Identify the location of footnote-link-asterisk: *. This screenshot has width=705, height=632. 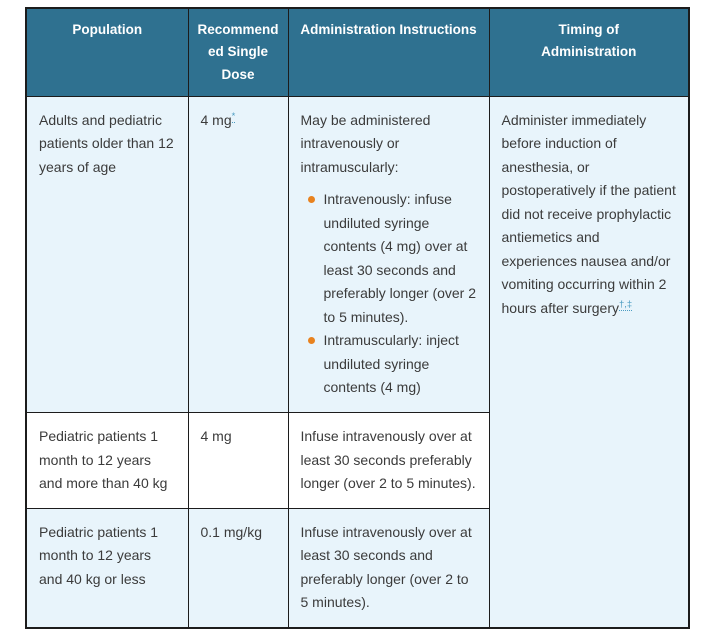
(233, 117).